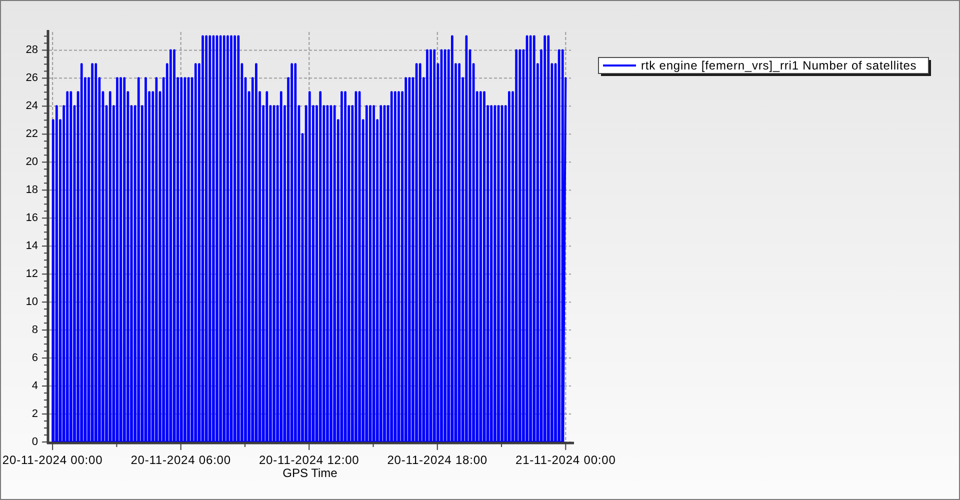 Image resolution: width=960 pixels, height=500 pixels. I want to click on y-tick-label: 10, so click(32, 302).